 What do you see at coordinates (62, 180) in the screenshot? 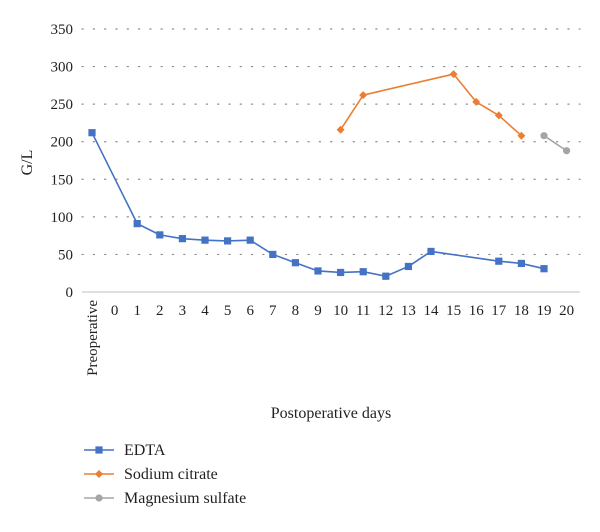
I see `y-tick-label: 150` at bounding box center [62, 180].